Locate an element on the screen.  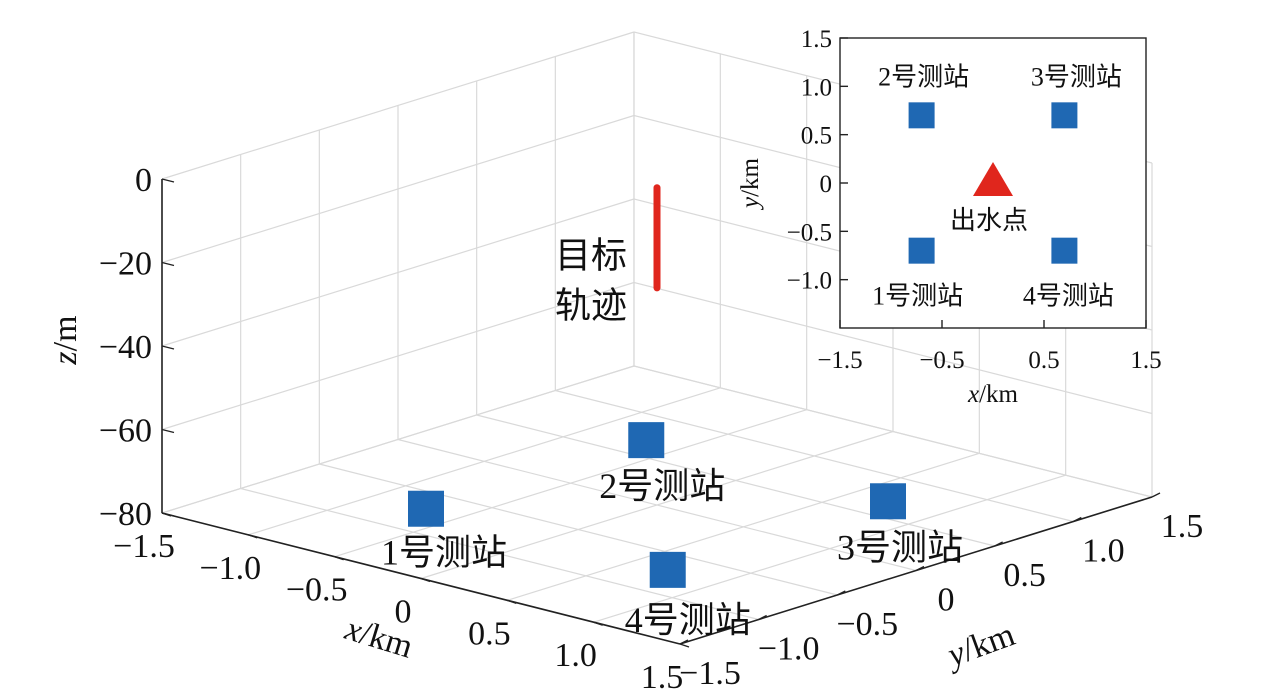
y-tick-label: −1.0 is located at coordinates (789, 649).